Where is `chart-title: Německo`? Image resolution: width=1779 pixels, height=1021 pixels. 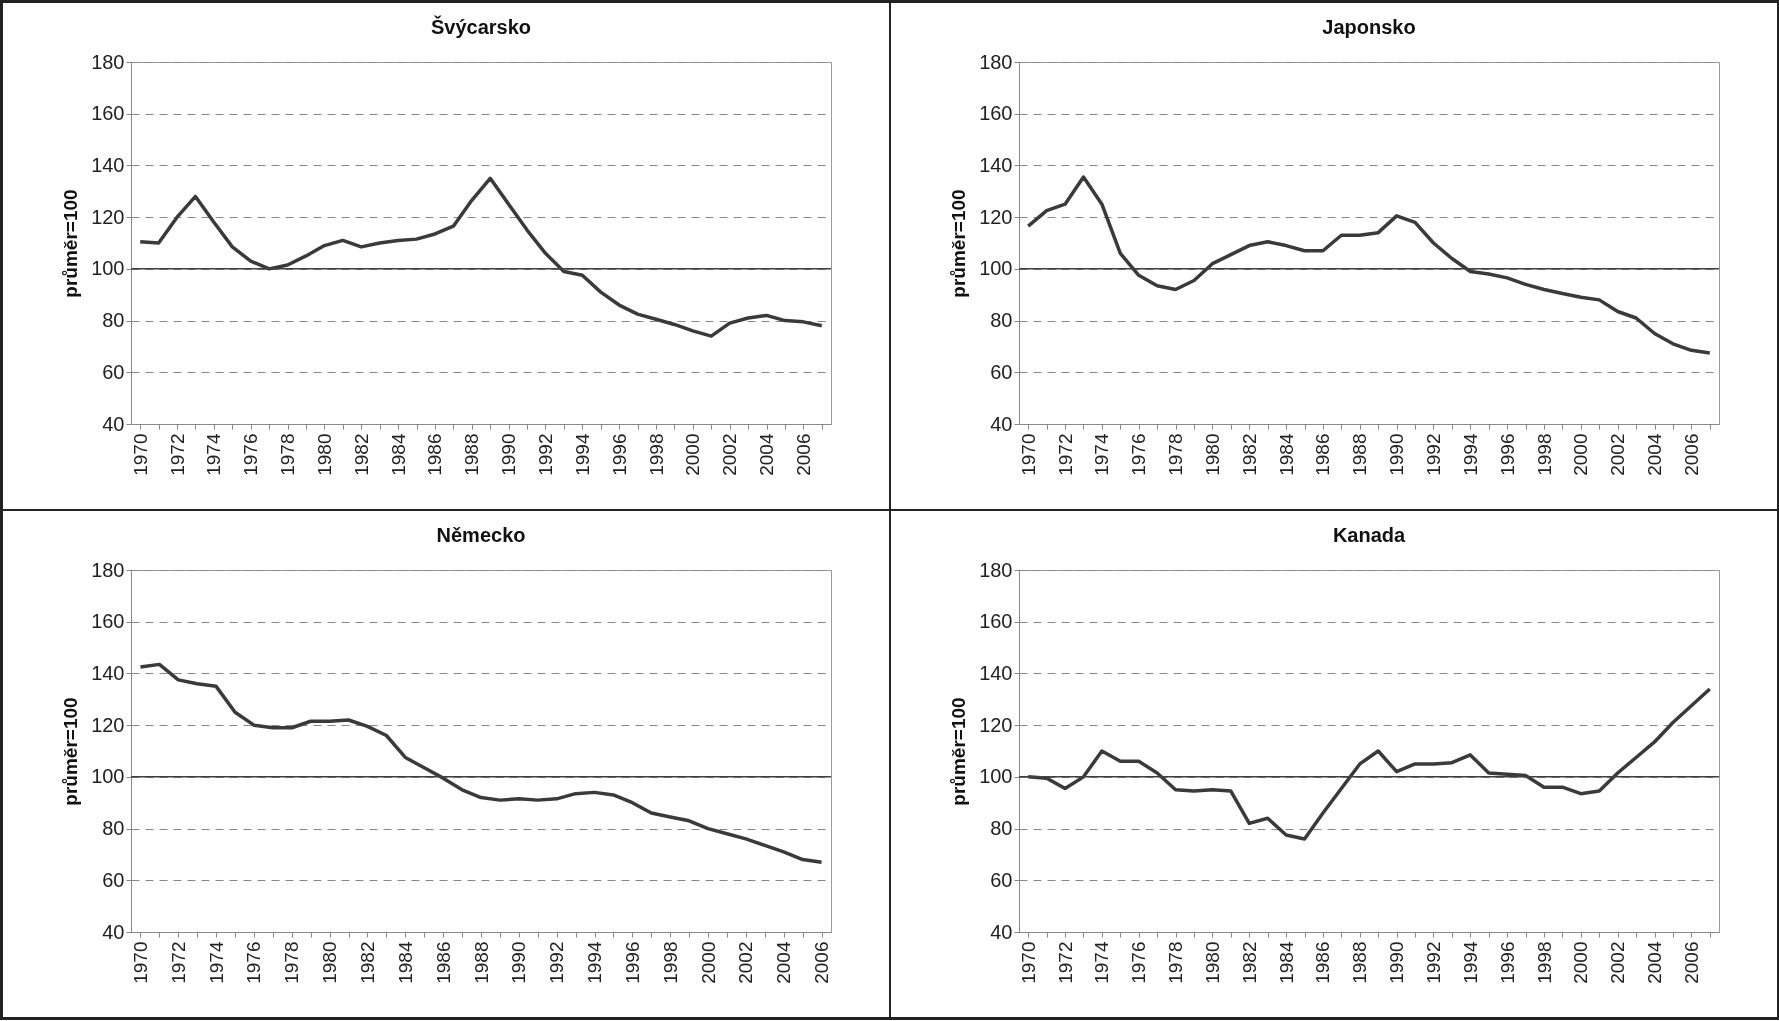 chart-title: Německo is located at coordinates (480, 535).